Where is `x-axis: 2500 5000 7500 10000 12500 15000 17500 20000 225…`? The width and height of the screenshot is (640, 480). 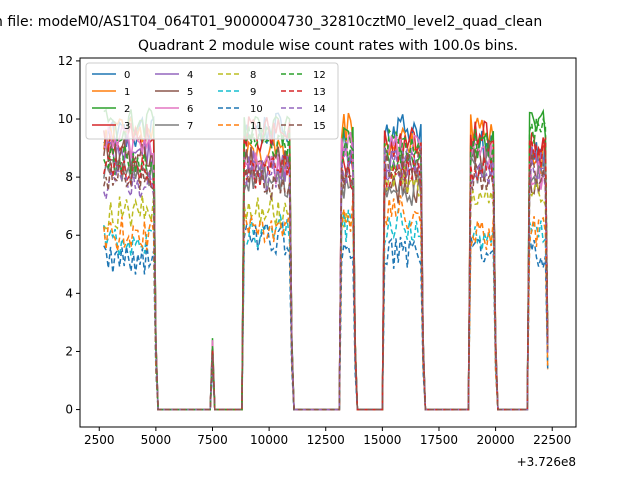 x-axis: 2500 5000 7500 10000 12500 15000 17500 20000 225… is located at coordinates (327, 437).